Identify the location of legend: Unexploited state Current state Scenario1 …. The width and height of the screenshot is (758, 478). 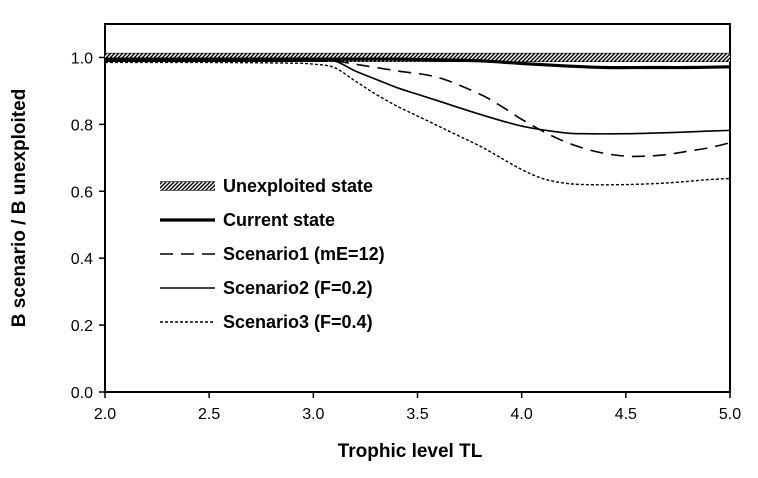
(272, 254).